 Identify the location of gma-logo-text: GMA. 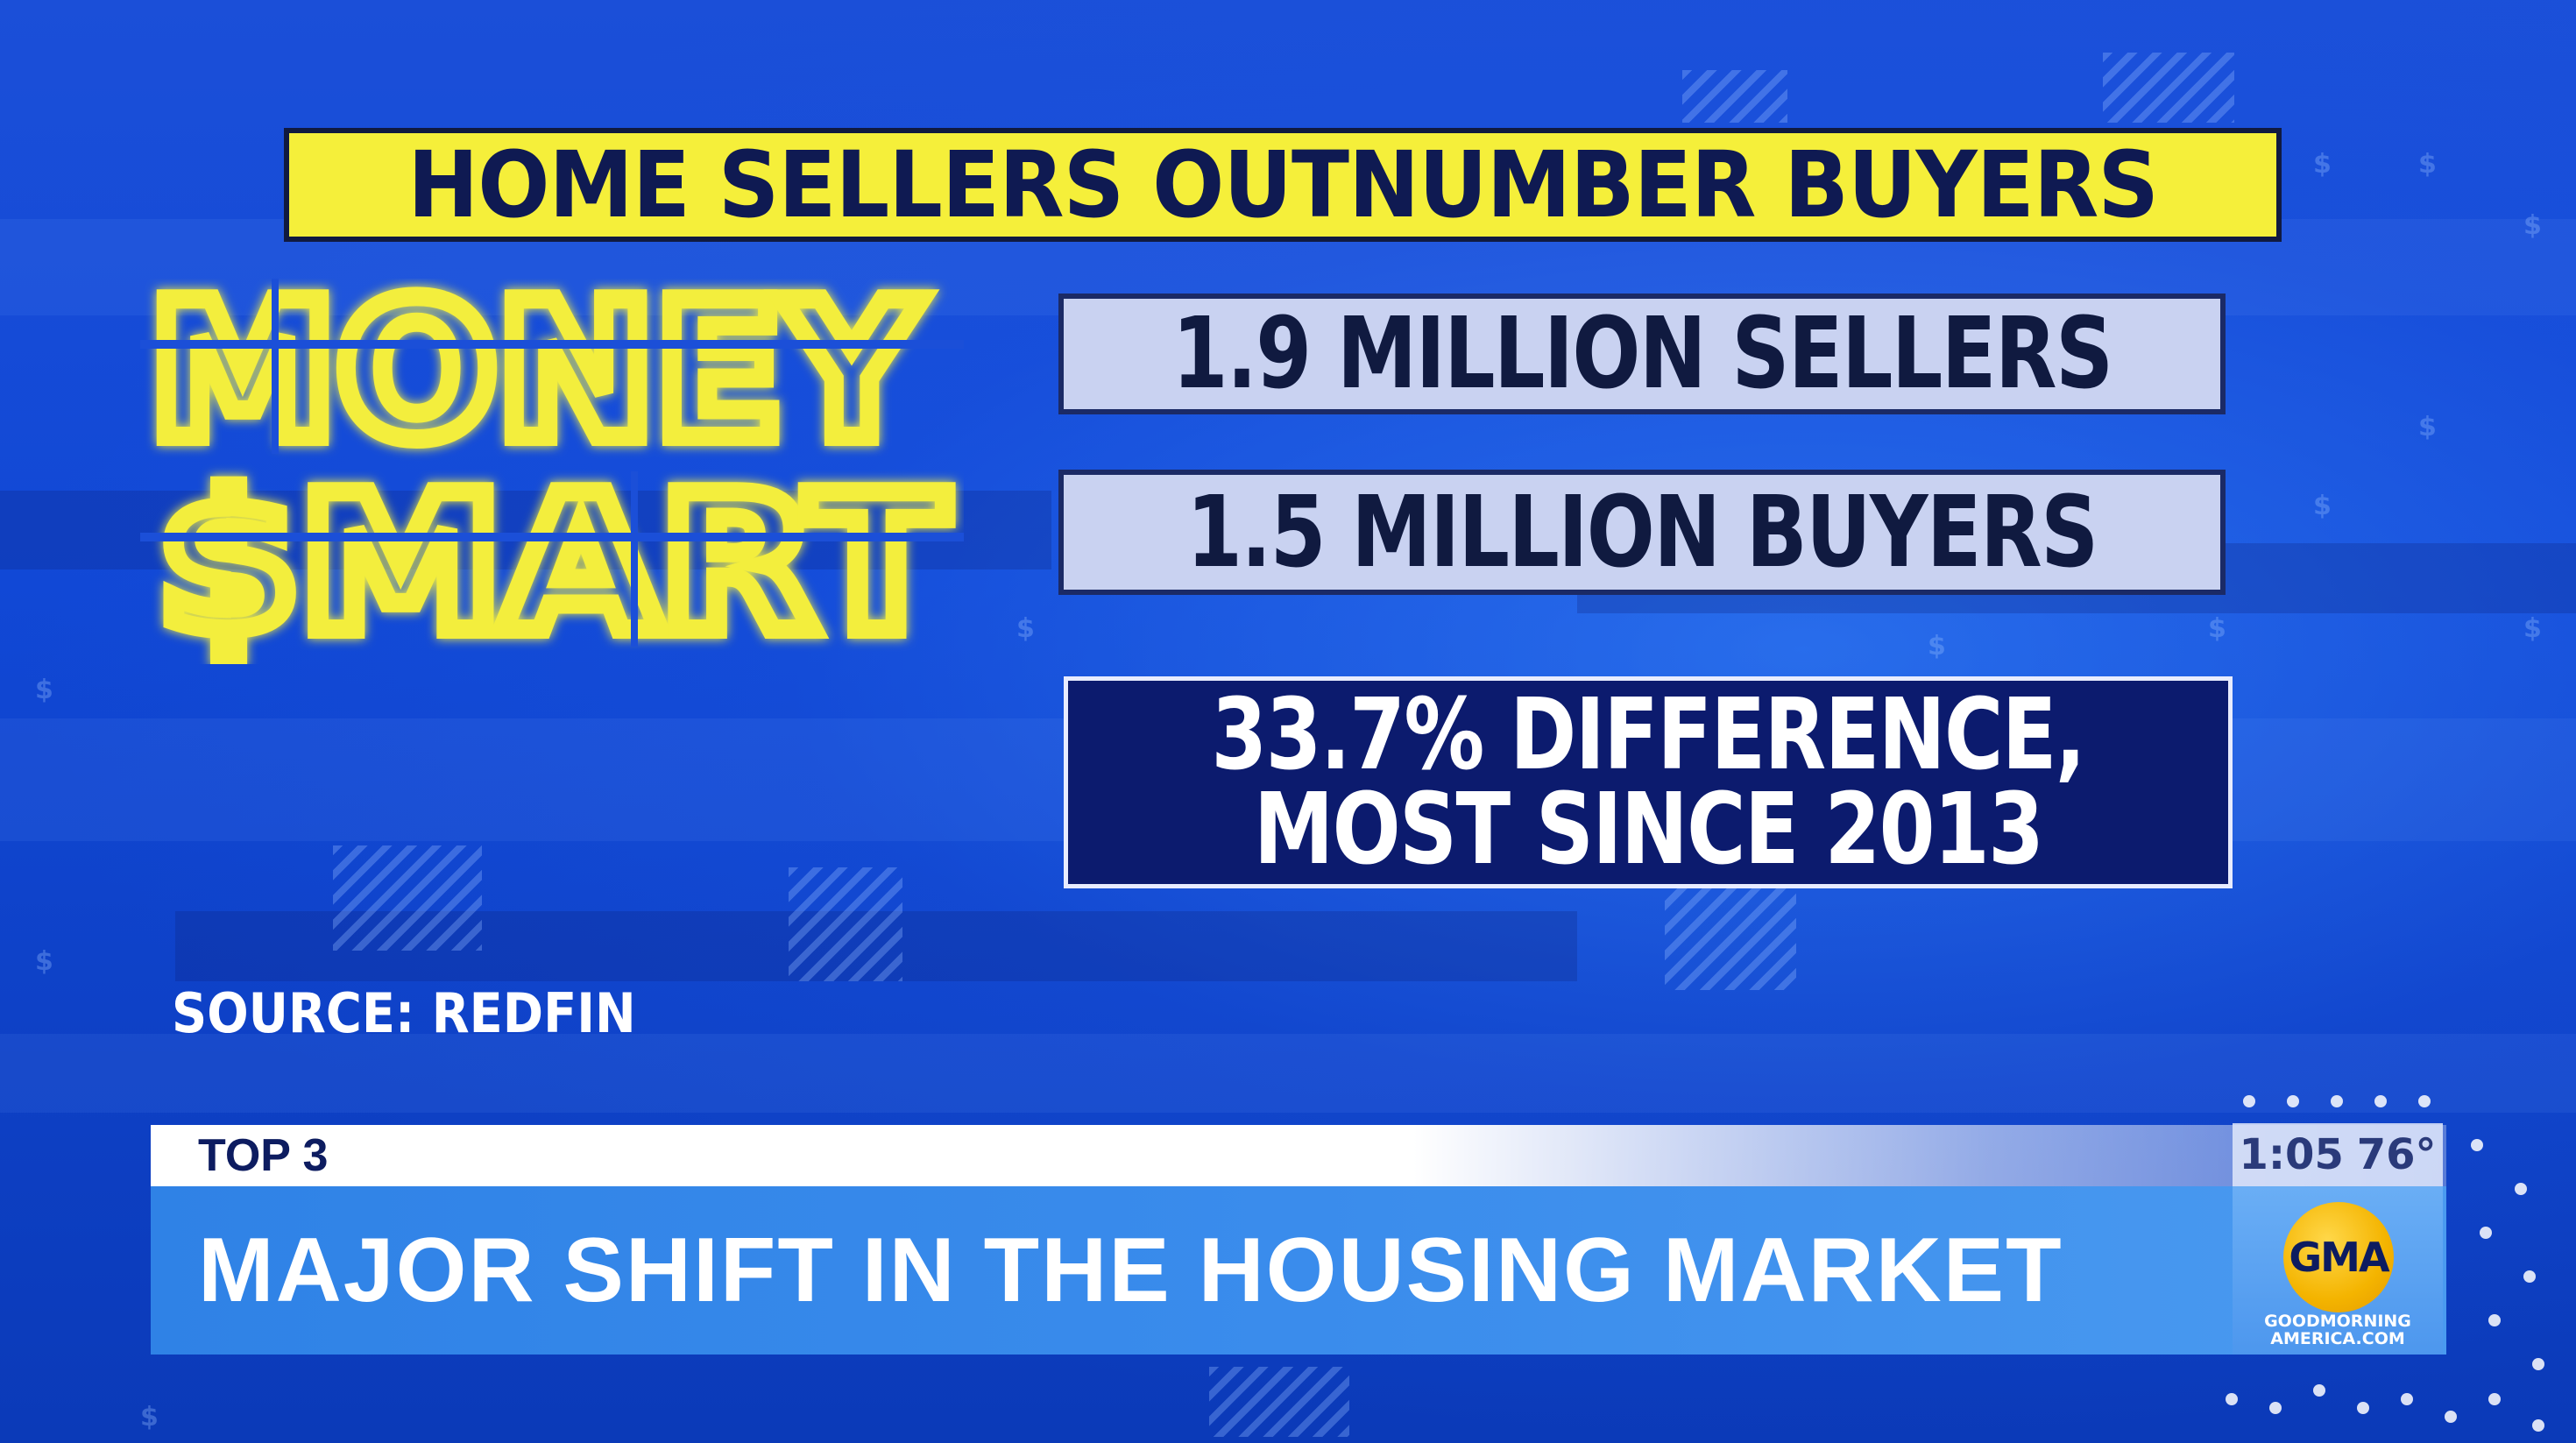
(2339, 1257).